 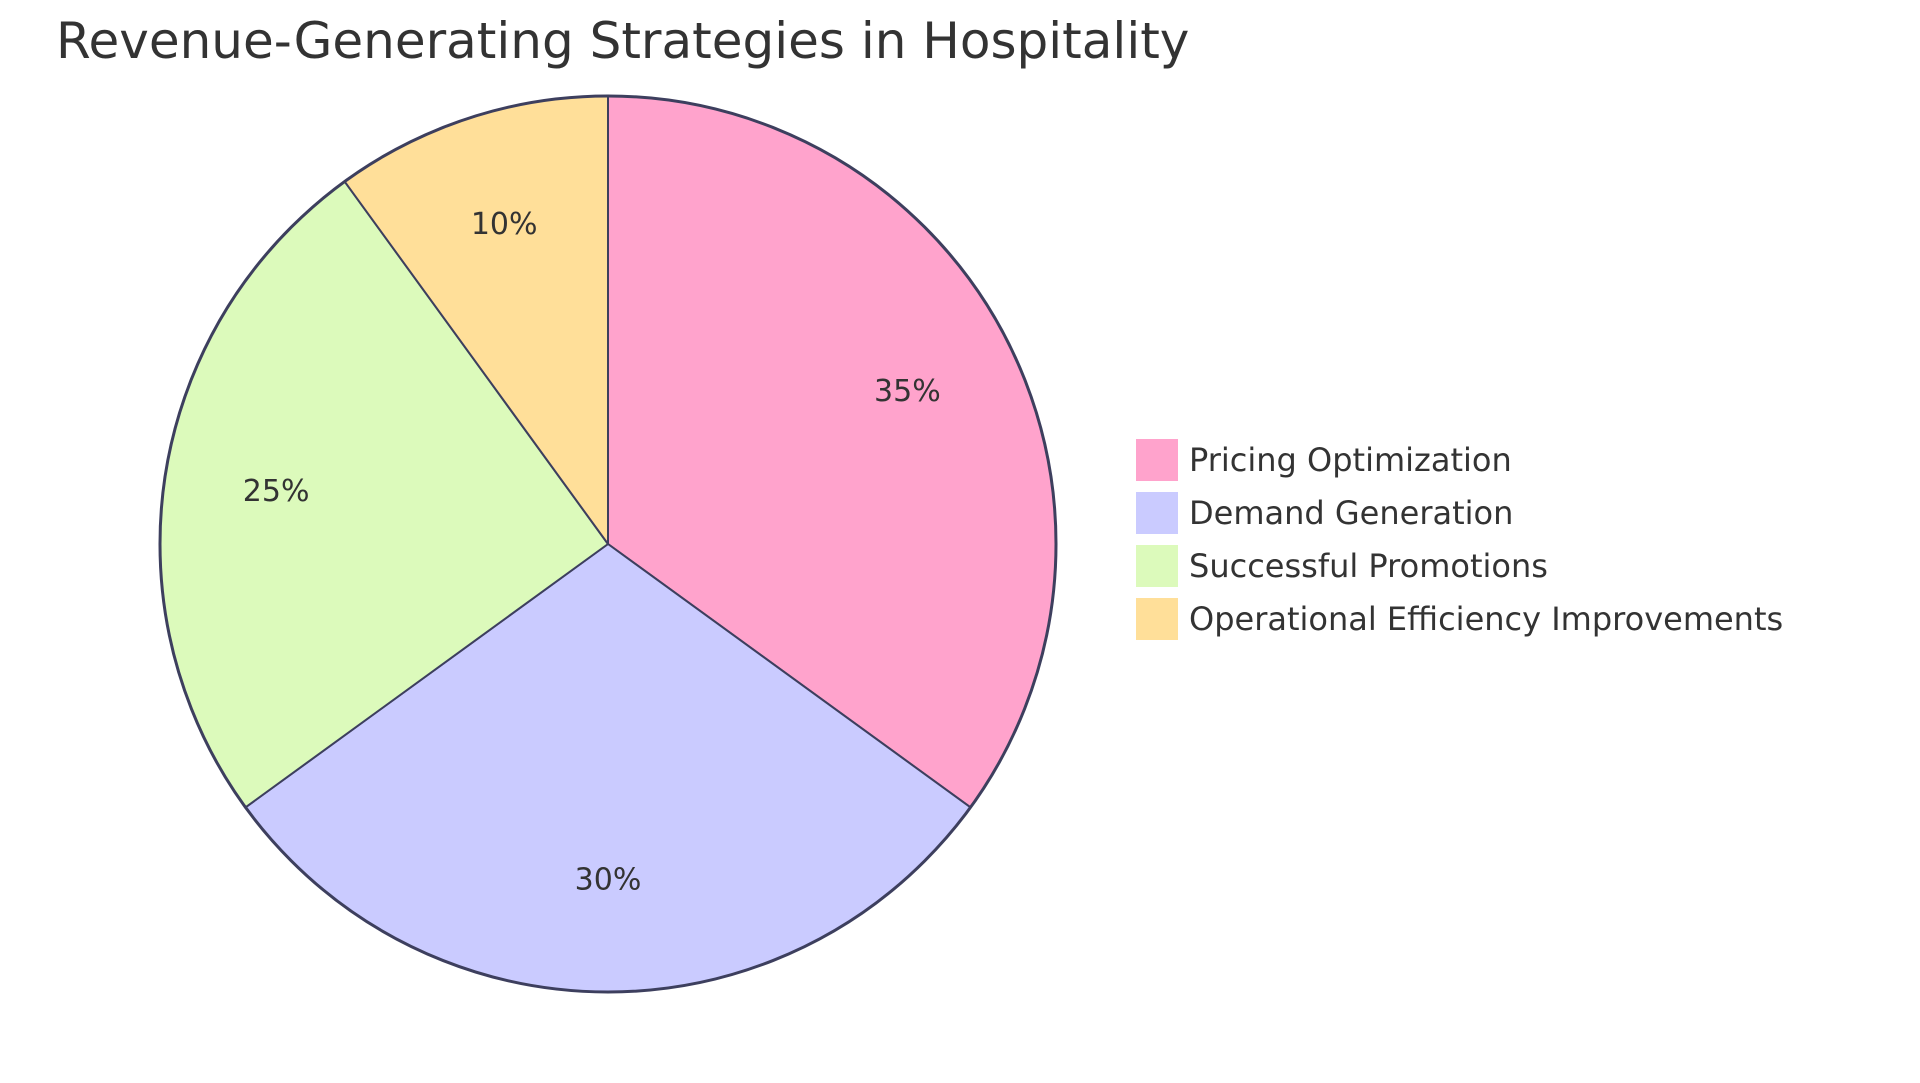 I want to click on slice-label-pricing-optimization: 35%, so click(x=907, y=391).